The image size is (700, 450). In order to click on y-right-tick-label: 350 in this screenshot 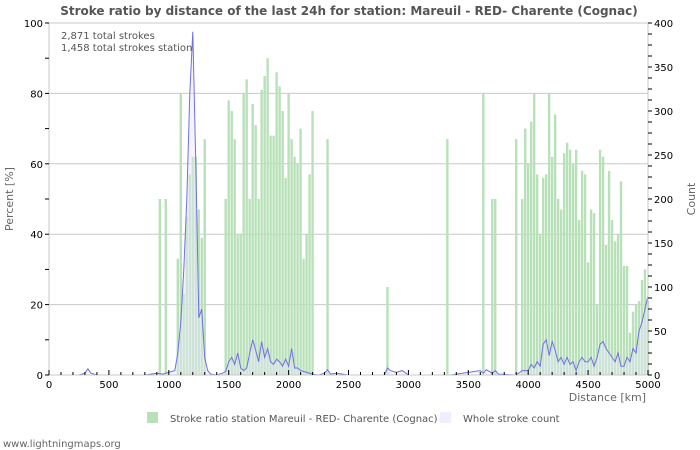, I will do `click(663, 68)`.